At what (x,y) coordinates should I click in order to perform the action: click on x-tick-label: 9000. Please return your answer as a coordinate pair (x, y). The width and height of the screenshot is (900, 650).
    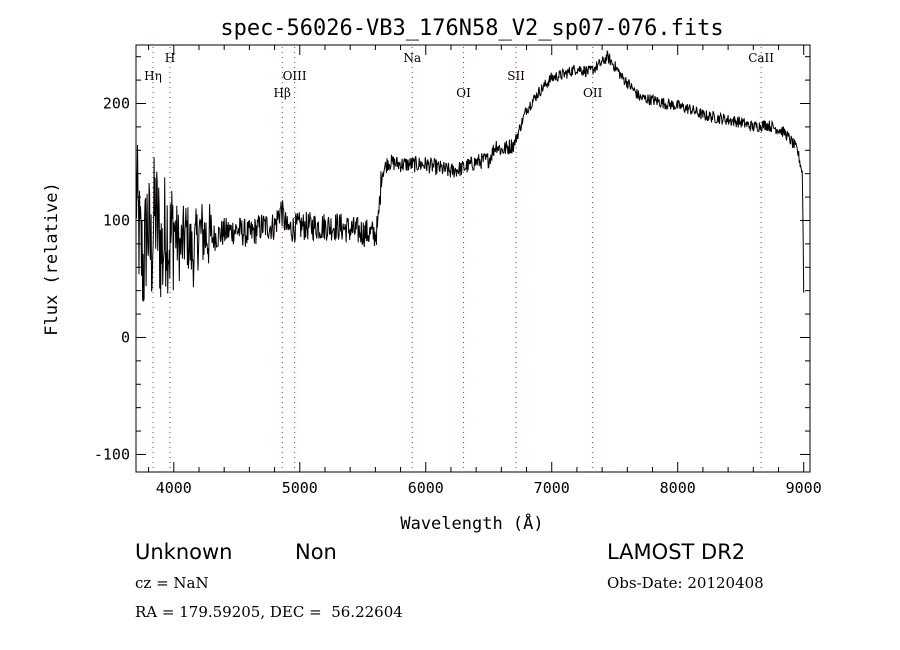
    Looking at the image, I should click on (804, 488).